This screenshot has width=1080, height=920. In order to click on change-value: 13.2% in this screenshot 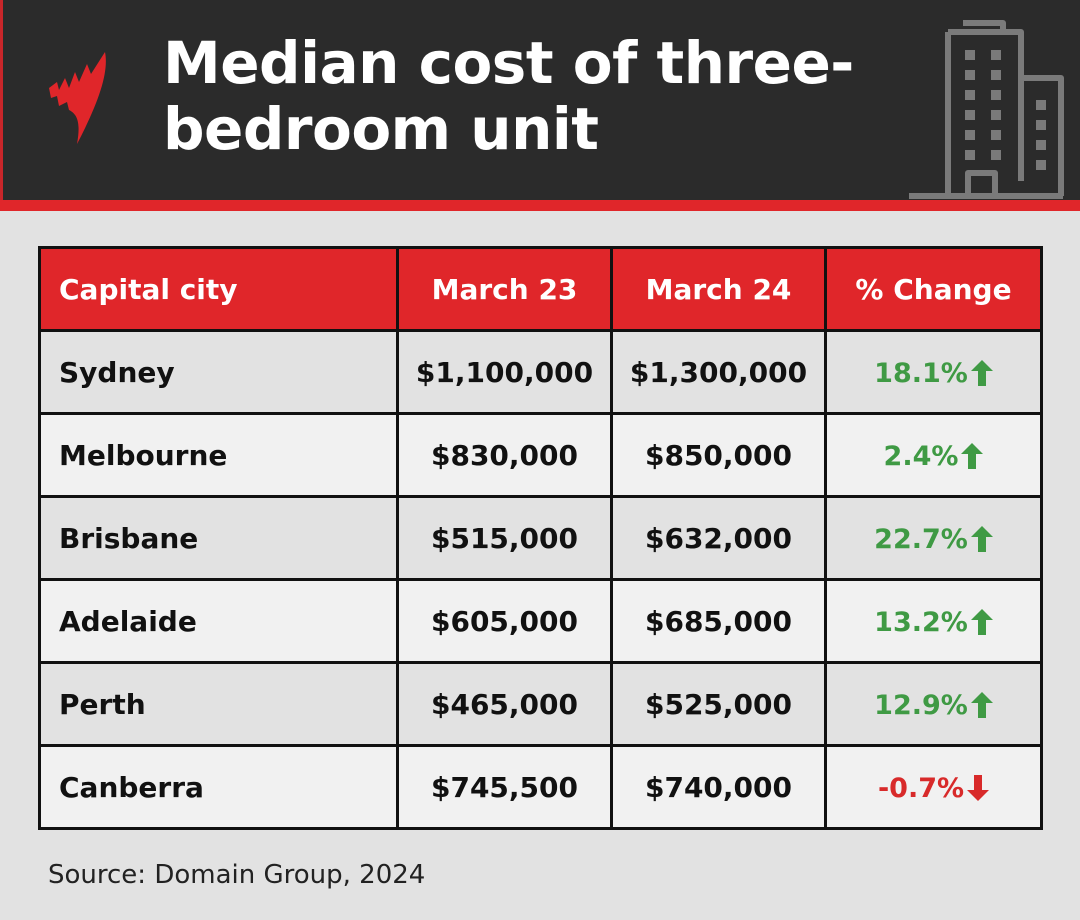, I will do `click(921, 622)`.